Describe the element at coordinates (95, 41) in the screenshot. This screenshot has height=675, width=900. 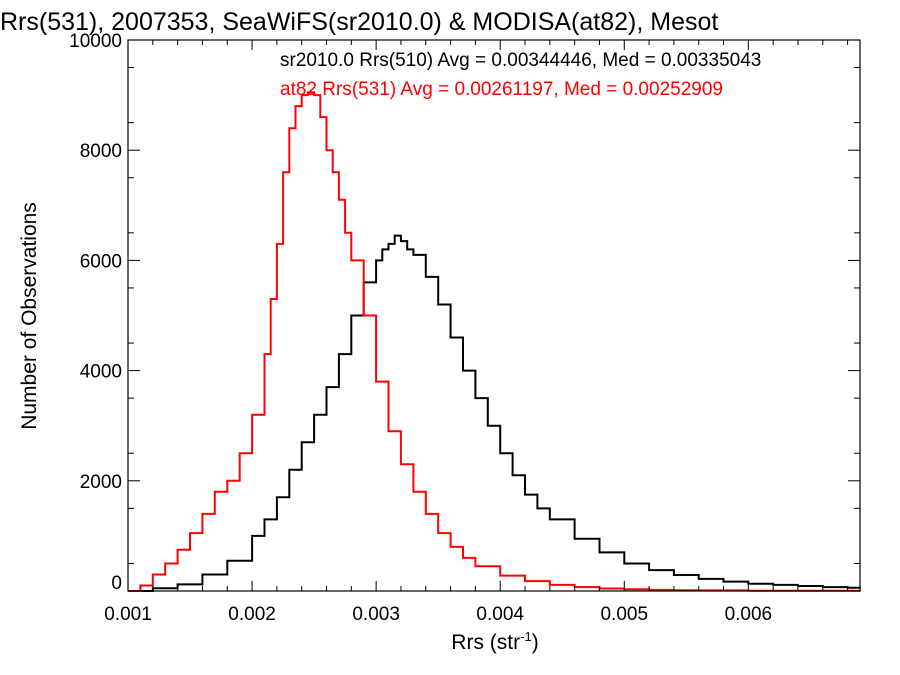
I see `y-tick-label: 10000` at that location.